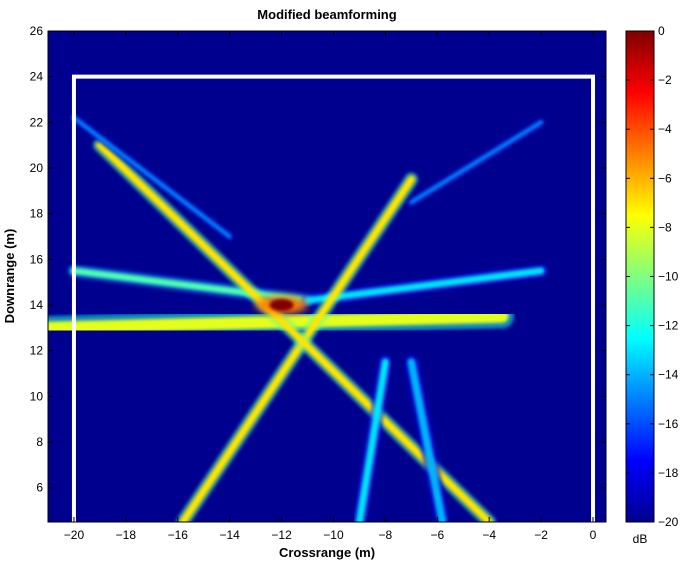 Image resolution: width=682 pixels, height=568 pixels. What do you see at coordinates (541, 535) in the screenshot?
I see `x-tick-label: −2` at bounding box center [541, 535].